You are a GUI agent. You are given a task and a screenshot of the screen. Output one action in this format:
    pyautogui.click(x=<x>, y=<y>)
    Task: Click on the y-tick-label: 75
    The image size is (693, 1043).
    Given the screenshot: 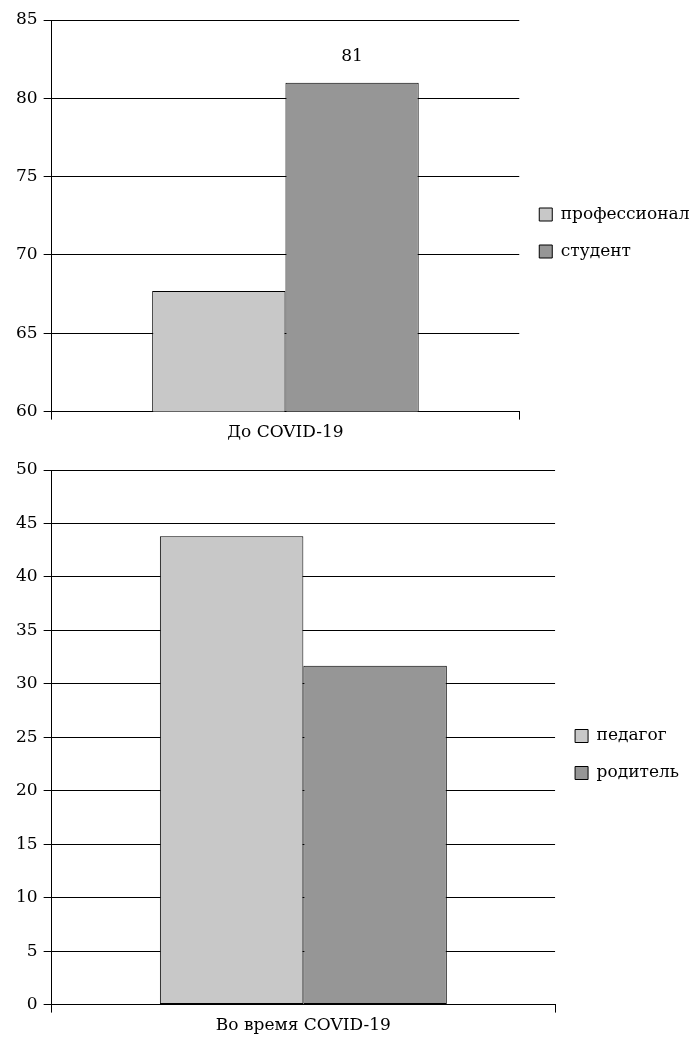 What is the action you would take?
    pyautogui.click(x=26, y=175)
    